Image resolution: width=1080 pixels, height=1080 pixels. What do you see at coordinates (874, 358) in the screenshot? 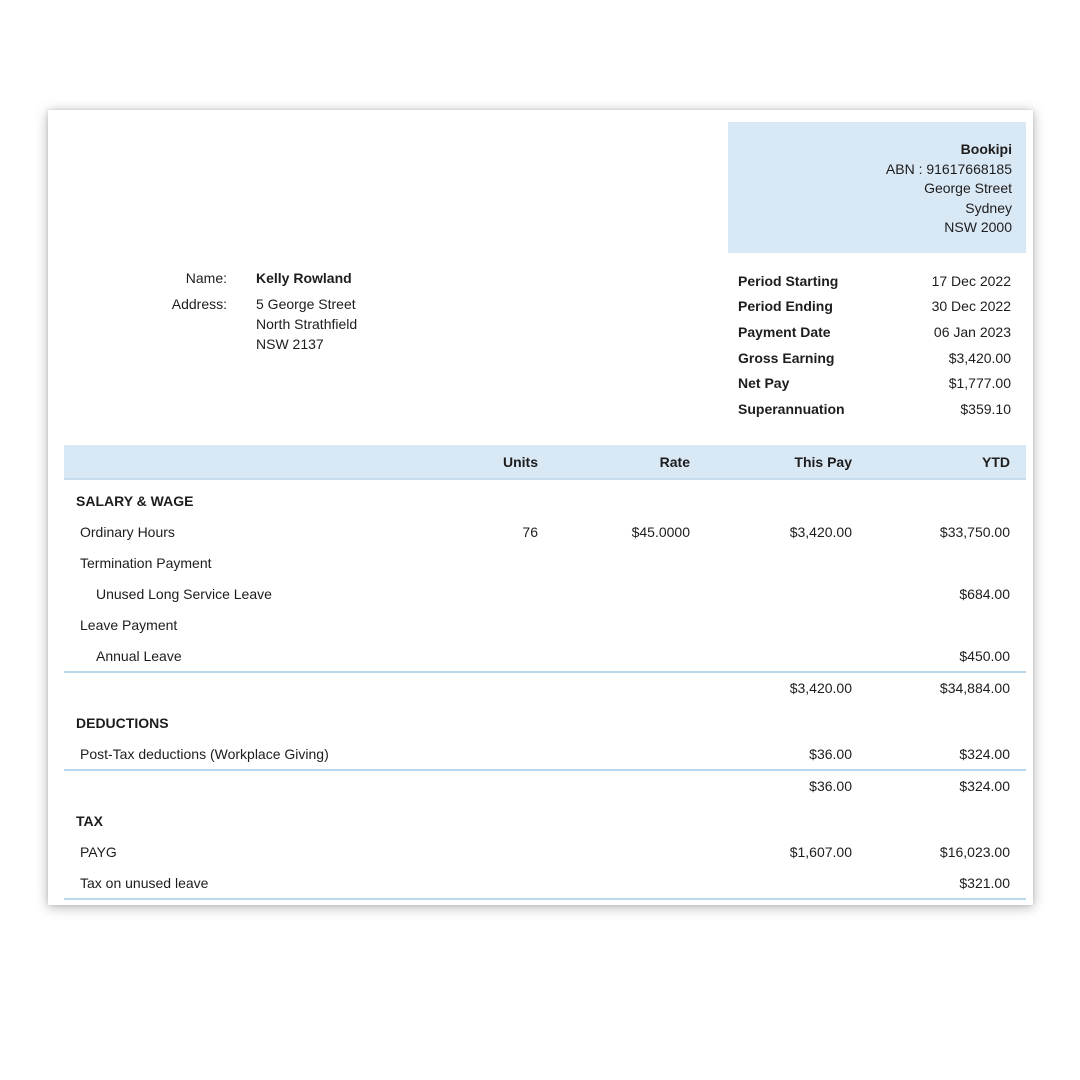
I see `summary-row: Gross Earning $3,420.00` at bounding box center [874, 358].